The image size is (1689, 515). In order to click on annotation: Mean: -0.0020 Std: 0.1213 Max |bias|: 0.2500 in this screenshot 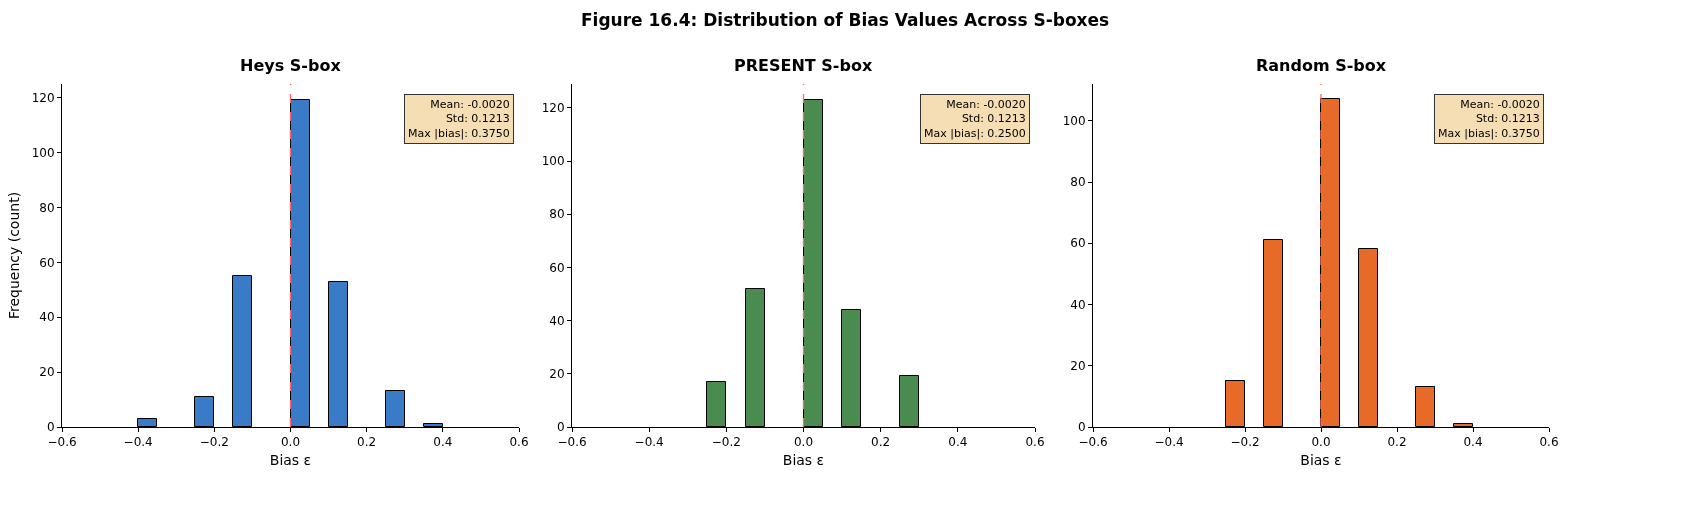, I will do `click(975, 119)`.